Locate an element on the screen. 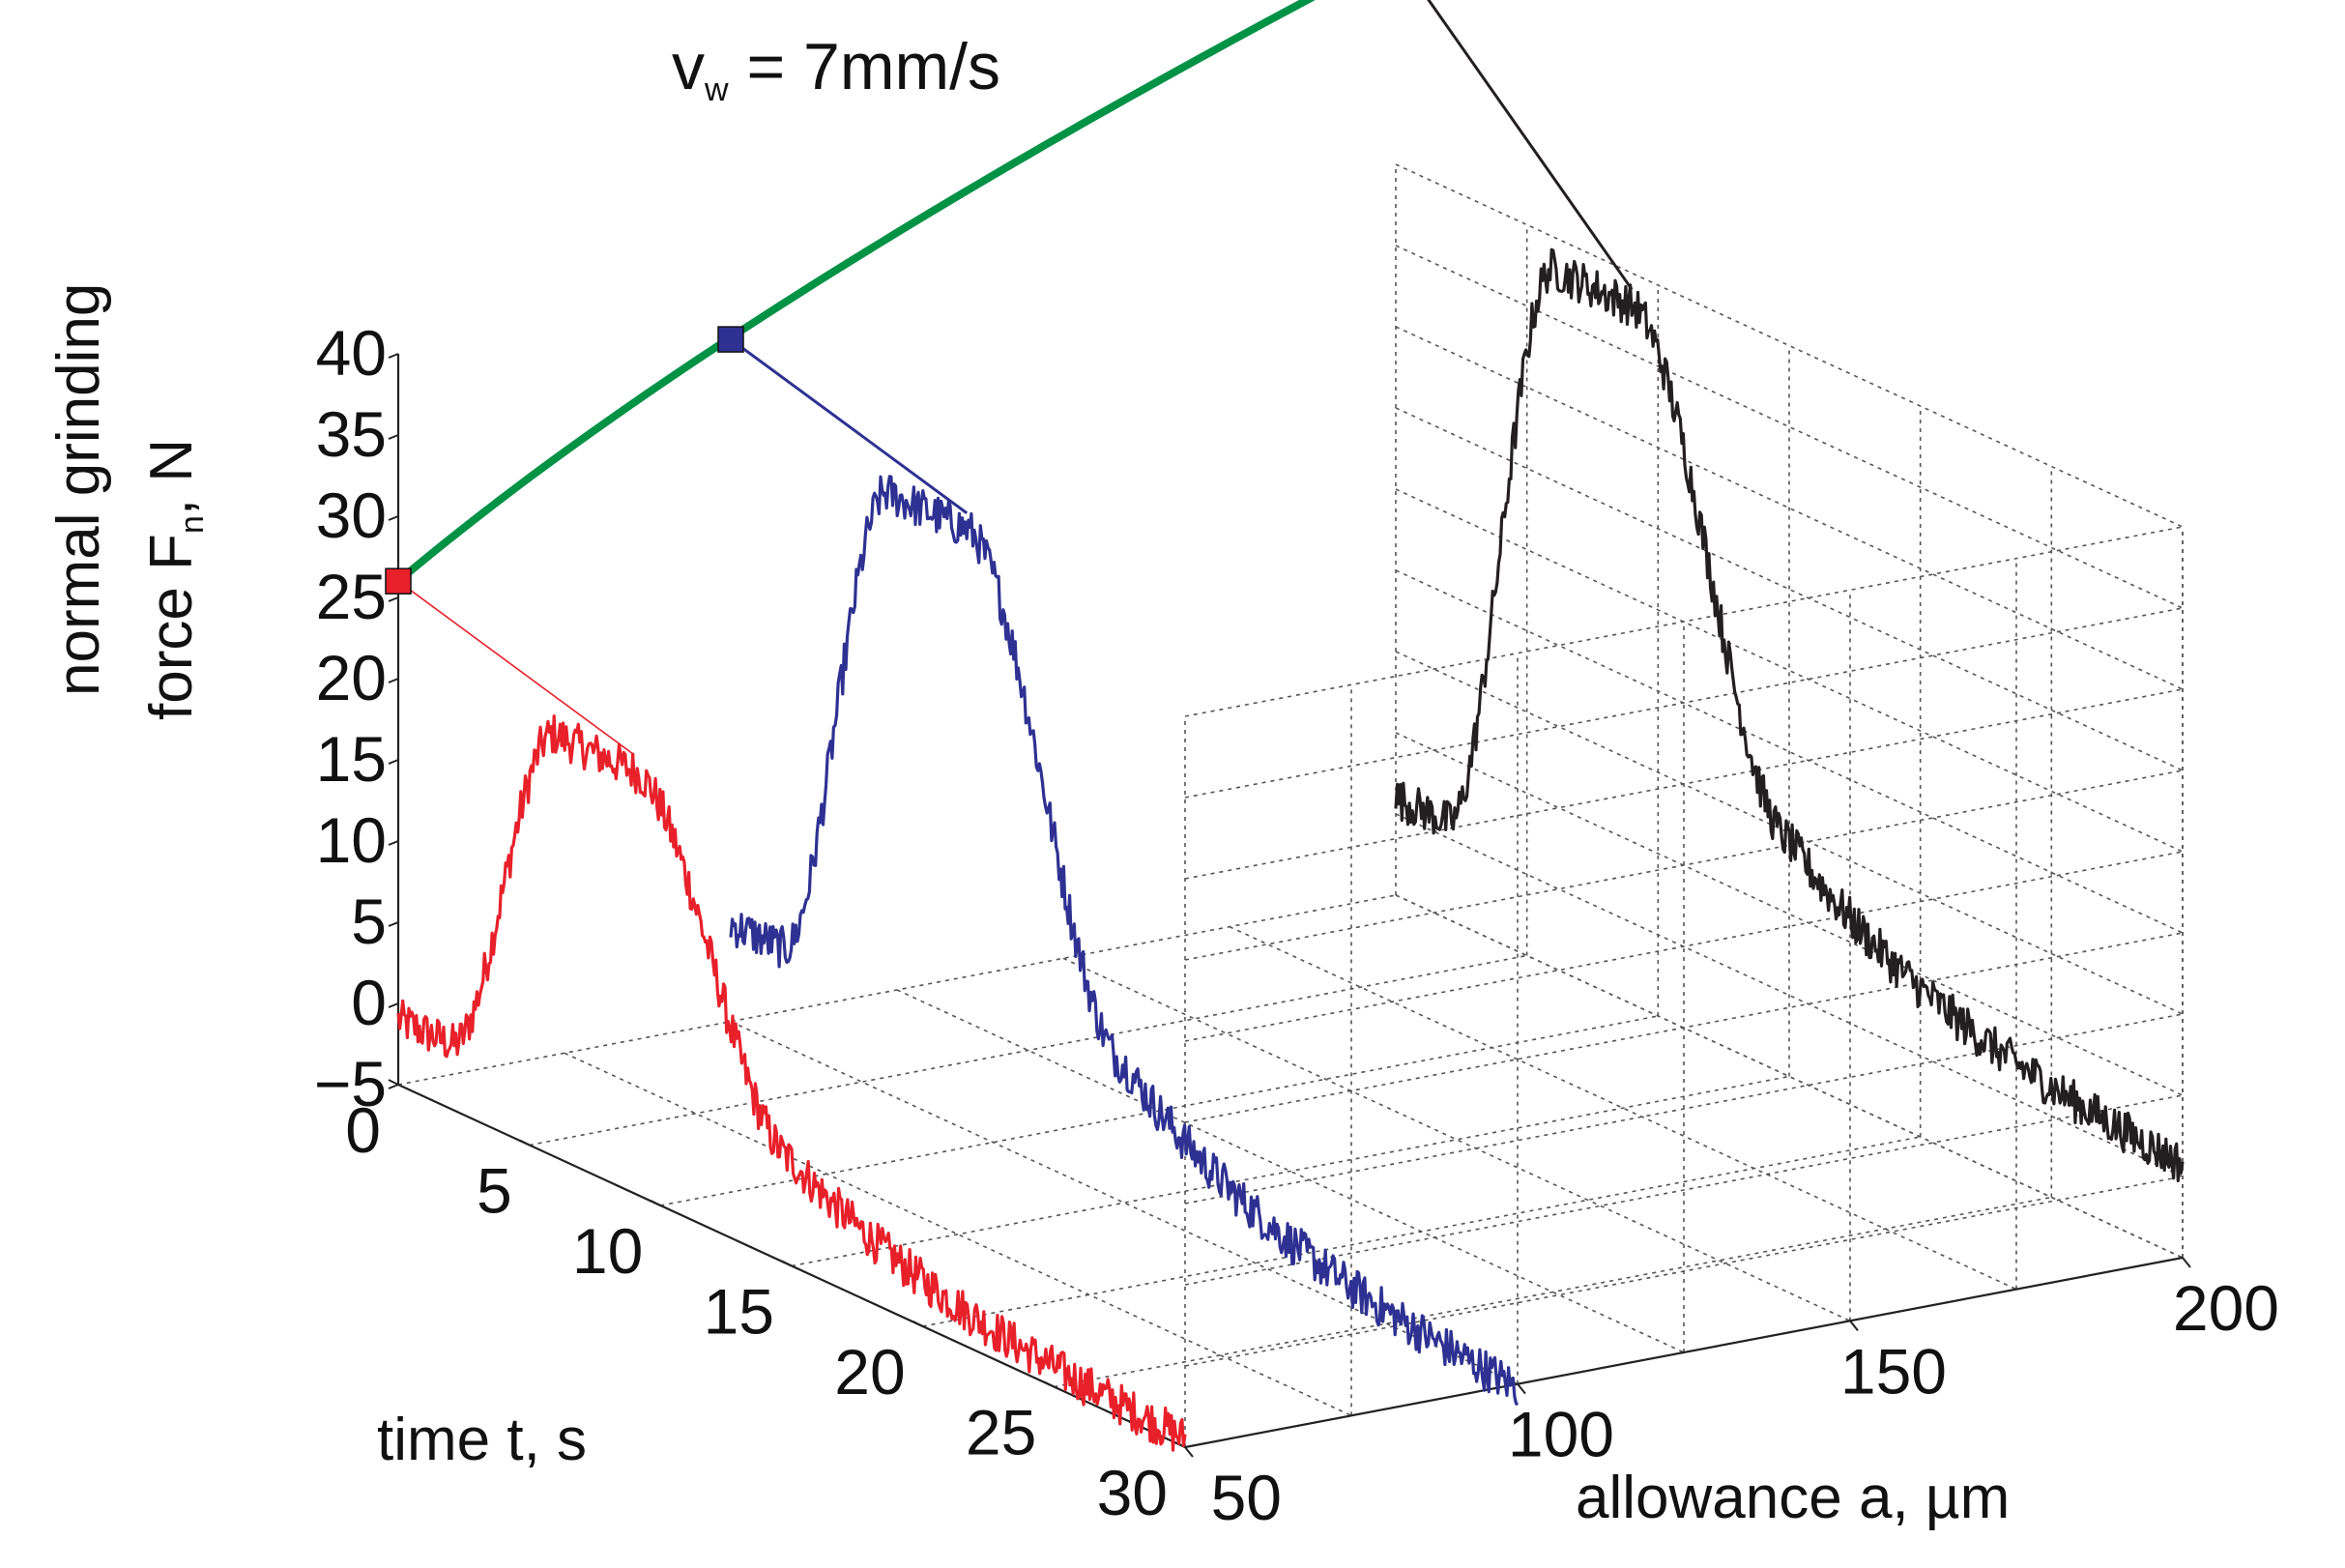  z-axis-label-line2: force Fn, N is located at coordinates (174, 579).